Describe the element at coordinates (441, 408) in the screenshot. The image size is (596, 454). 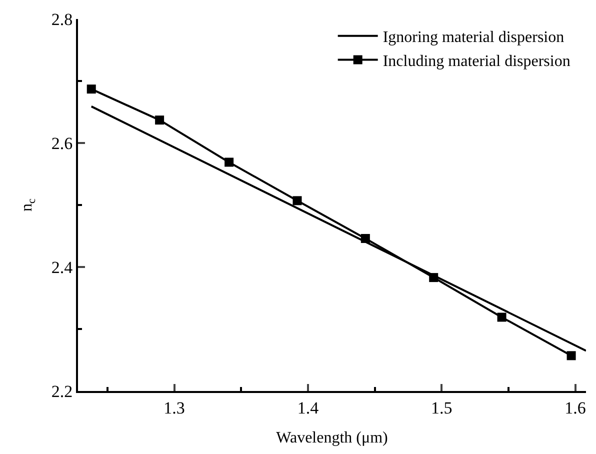
I see `x-tick-label: 1.5` at that location.